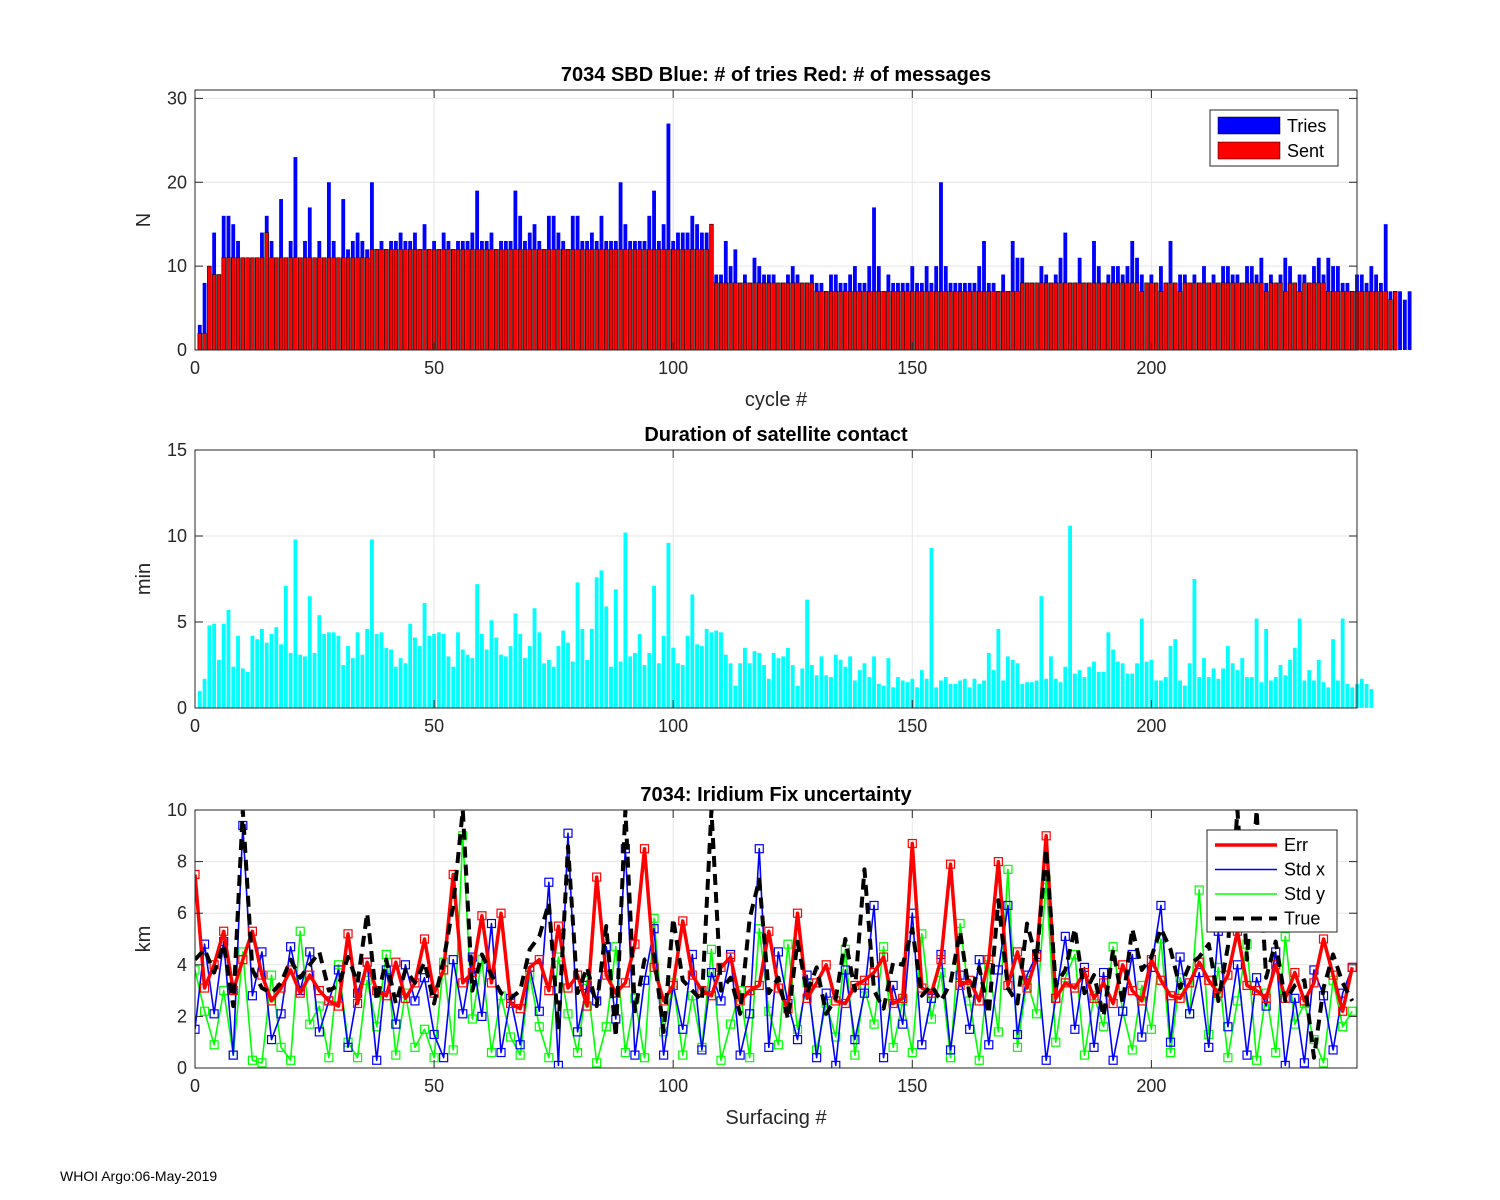 The height and width of the screenshot is (1200, 1500). What do you see at coordinates (1151, 368) in the screenshot?
I see `x-tick-label: 200` at bounding box center [1151, 368].